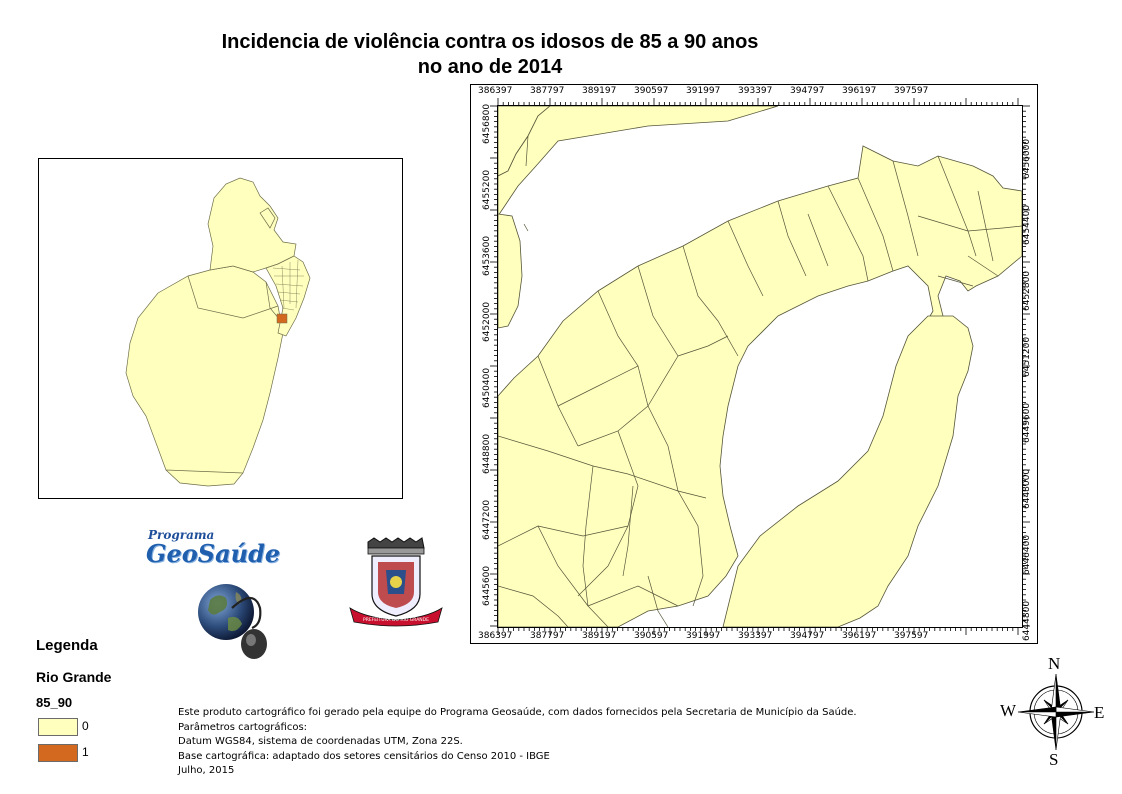 Image resolution: width=1122 pixels, height=794 pixels. What do you see at coordinates (487, 585) in the screenshot?
I see `y-left-tick-label: 6445600` at bounding box center [487, 585].